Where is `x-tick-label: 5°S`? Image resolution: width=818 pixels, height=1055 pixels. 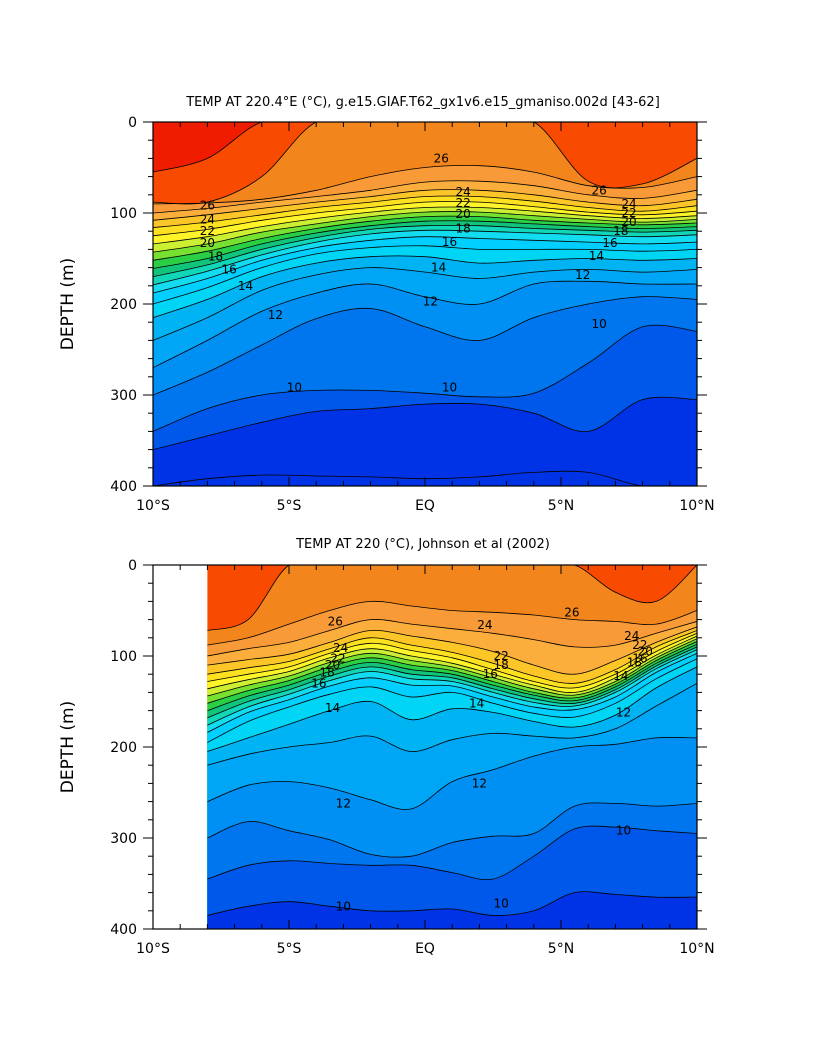
x-tick-label: 5°S is located at coordinates (289, 506).